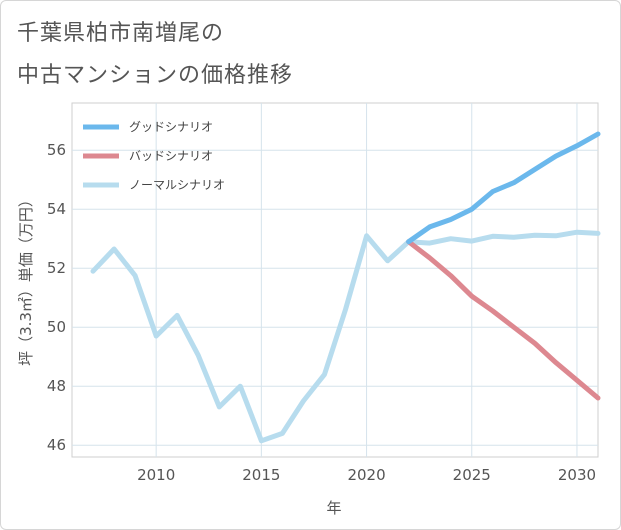 The image size is (621, 530). I want to click on chart-title-line-2: 中古マンションの価格推移, so click(155, 75).